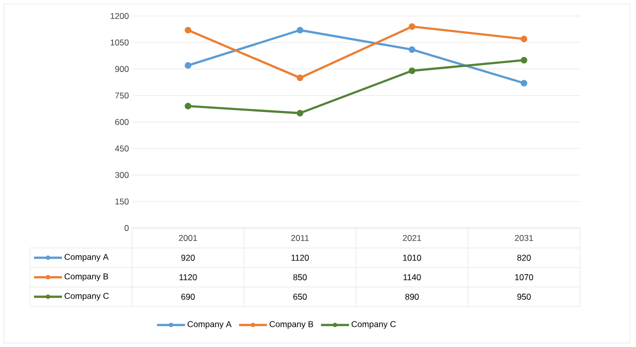  I want to click on x-tick-label: 2021, so click(412, 237).